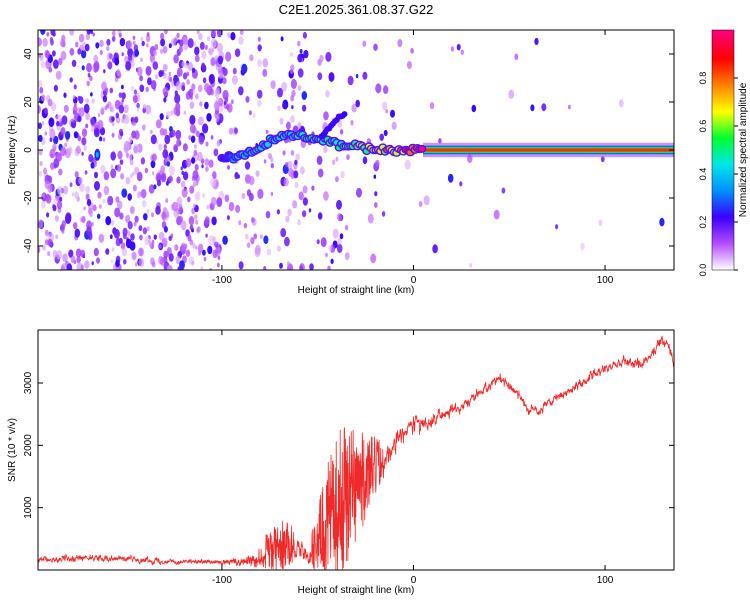  Describe the element at coordinates (743, 149) in the screenshot. I see `colorbar-label: Normalized spectral amplitude` at that location.